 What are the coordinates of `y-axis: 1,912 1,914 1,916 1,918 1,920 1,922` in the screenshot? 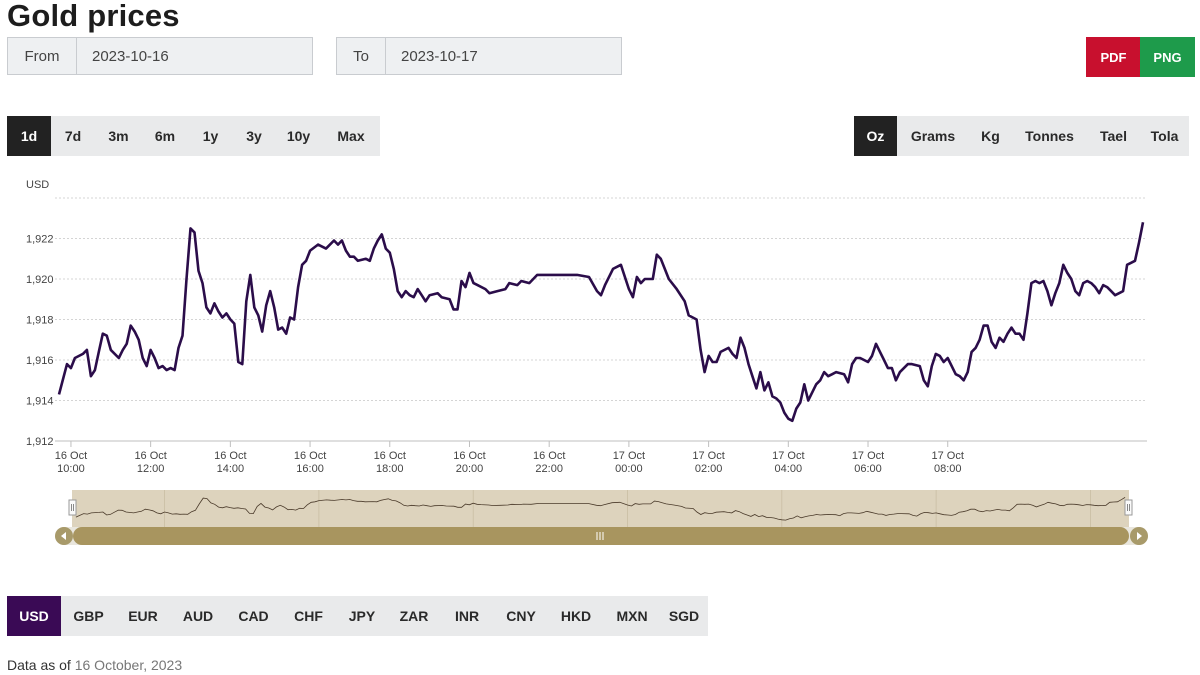 It's located at (40, 341).